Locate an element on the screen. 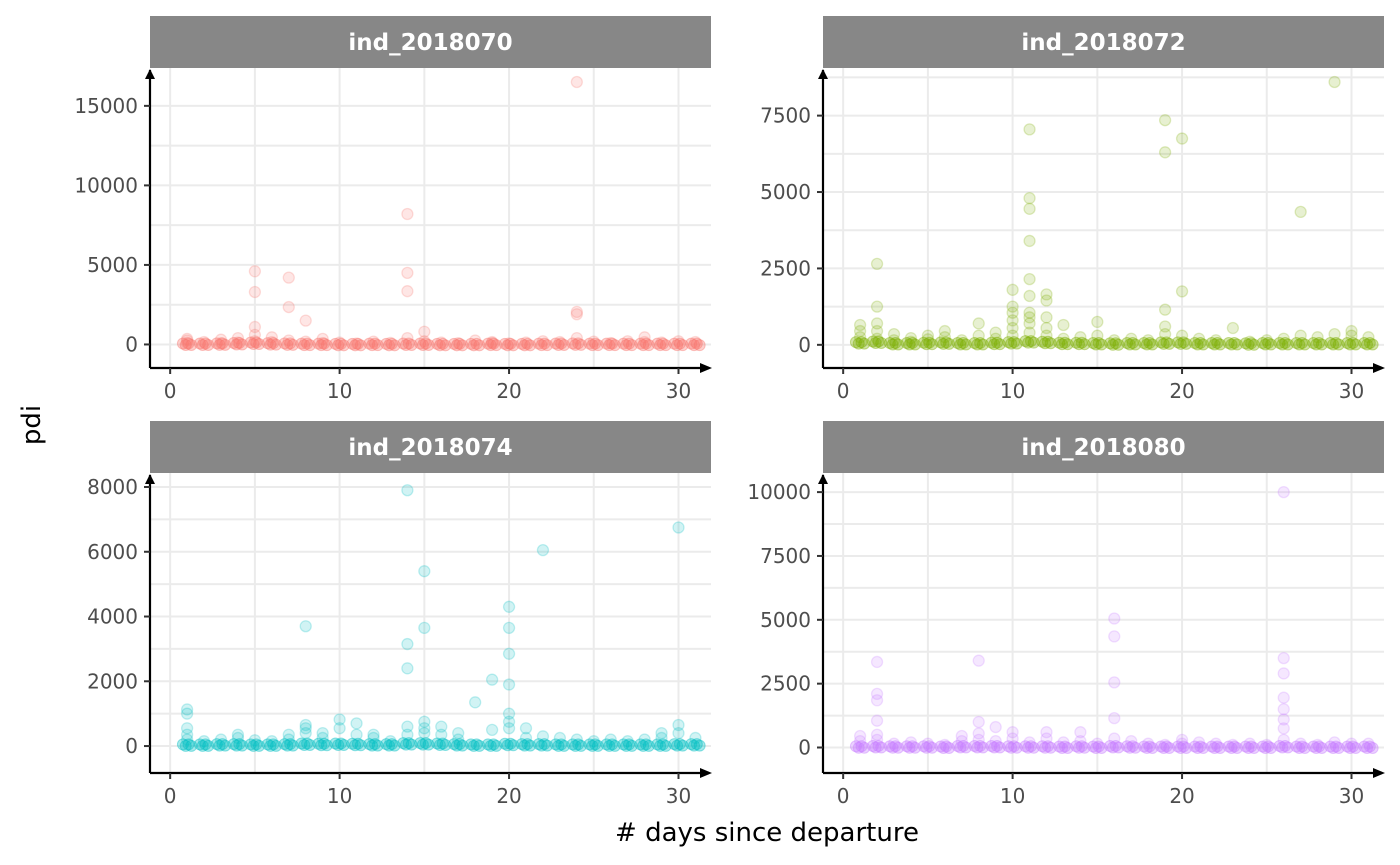 Image resolution: width=1400 pixels, height=865 pixels. x-tick-label: 0 is located at coordinates (170, 391).